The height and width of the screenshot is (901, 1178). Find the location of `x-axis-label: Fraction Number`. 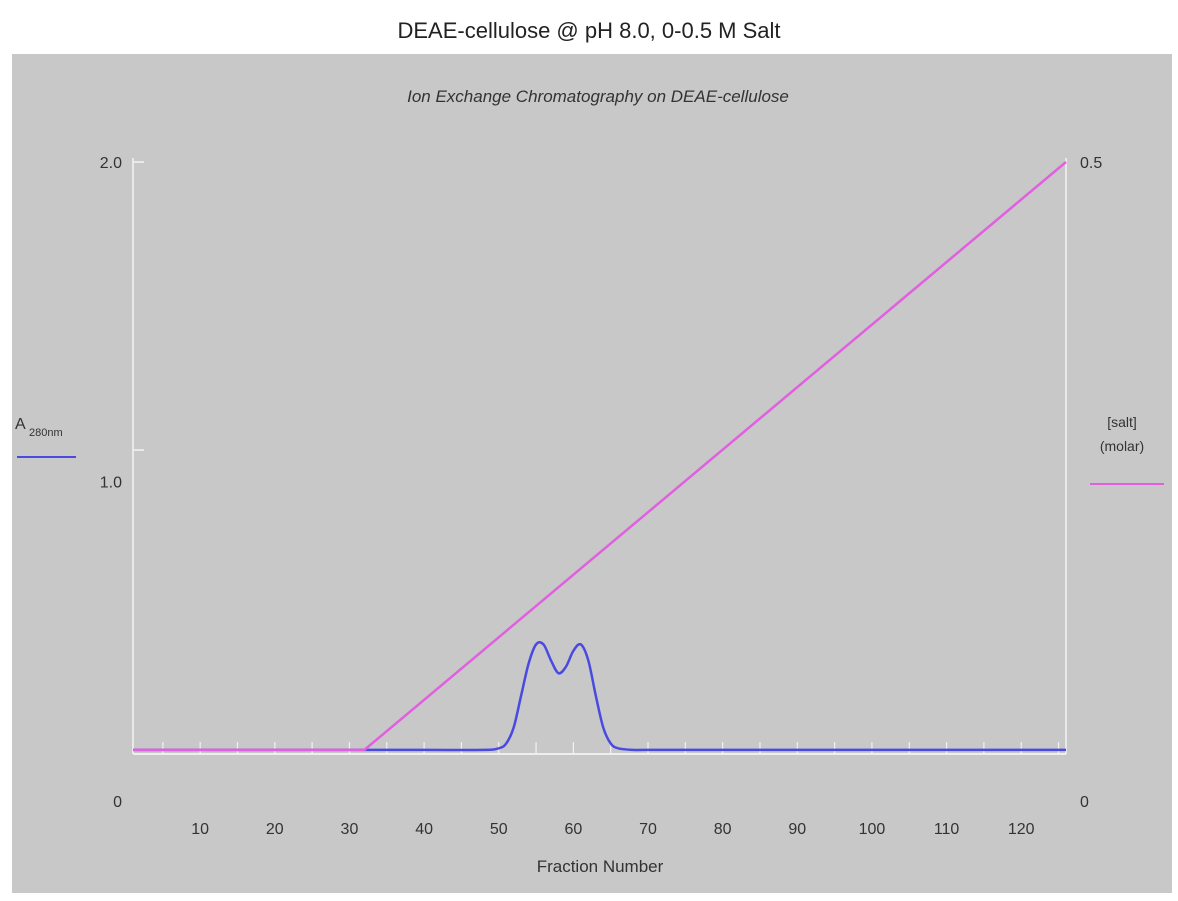

x-axis-label: Fraction Number is located at coordinates (600, 866).